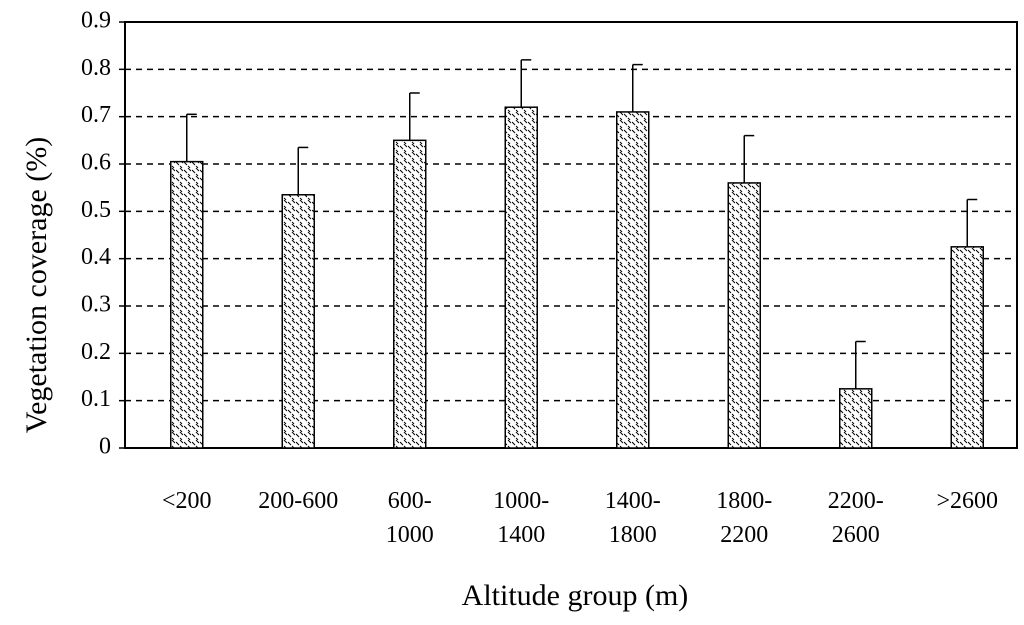 The width and height of the screenshot is (1024, 625). I want to click on y-tick-label: 0.7, so click(96, 115).